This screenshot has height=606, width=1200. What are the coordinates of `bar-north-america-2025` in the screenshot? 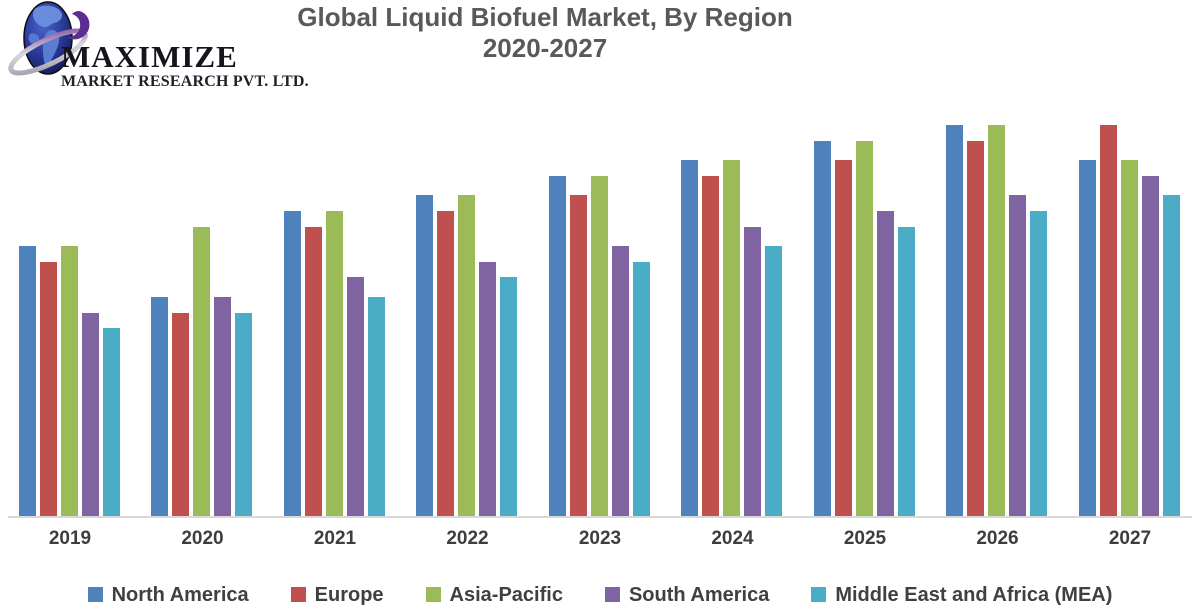 It's located at (822, 328).